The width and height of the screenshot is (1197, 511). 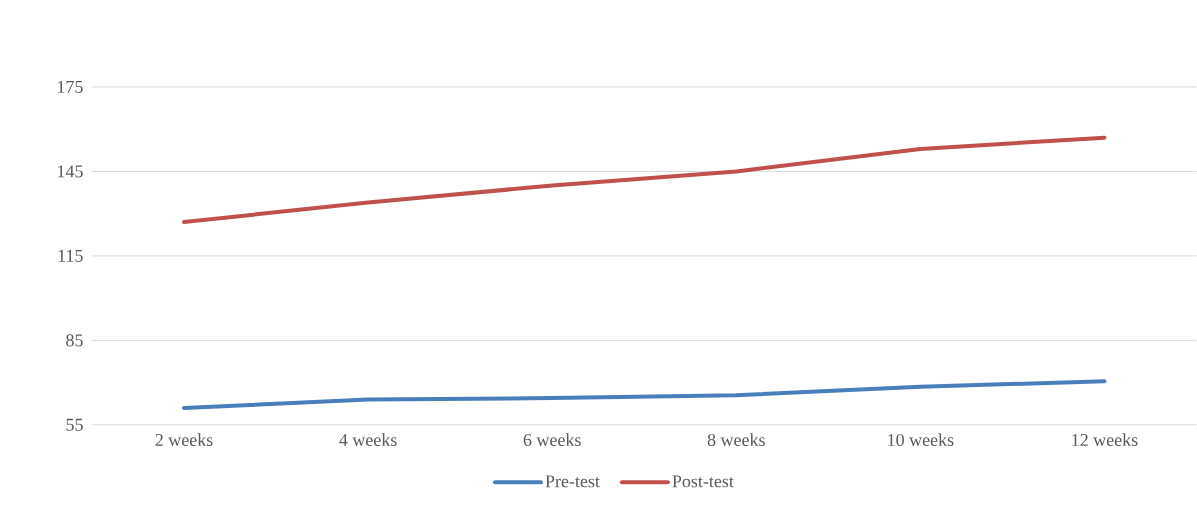 I want to click on x-tick-label: 2 weeks, so click(x=184, y=440).